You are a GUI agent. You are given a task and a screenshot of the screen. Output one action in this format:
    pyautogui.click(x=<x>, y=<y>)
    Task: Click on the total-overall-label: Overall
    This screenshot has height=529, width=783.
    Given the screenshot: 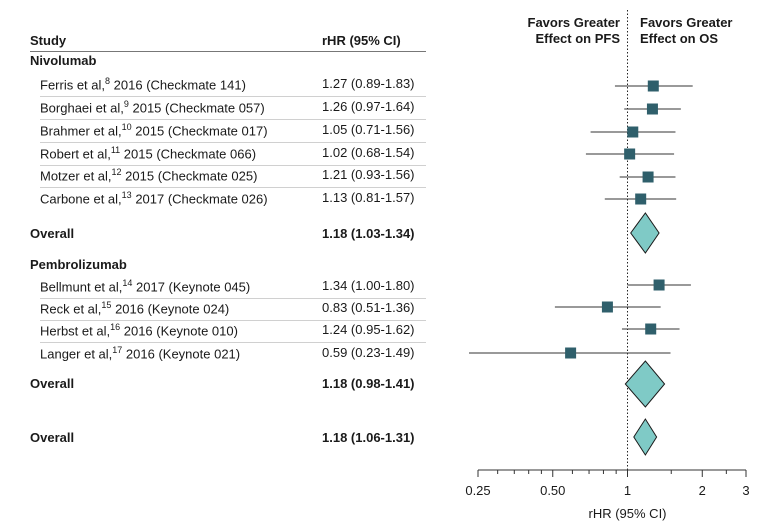 What is the action you would take?
    pyautogui.click(x=52, y=437)
    